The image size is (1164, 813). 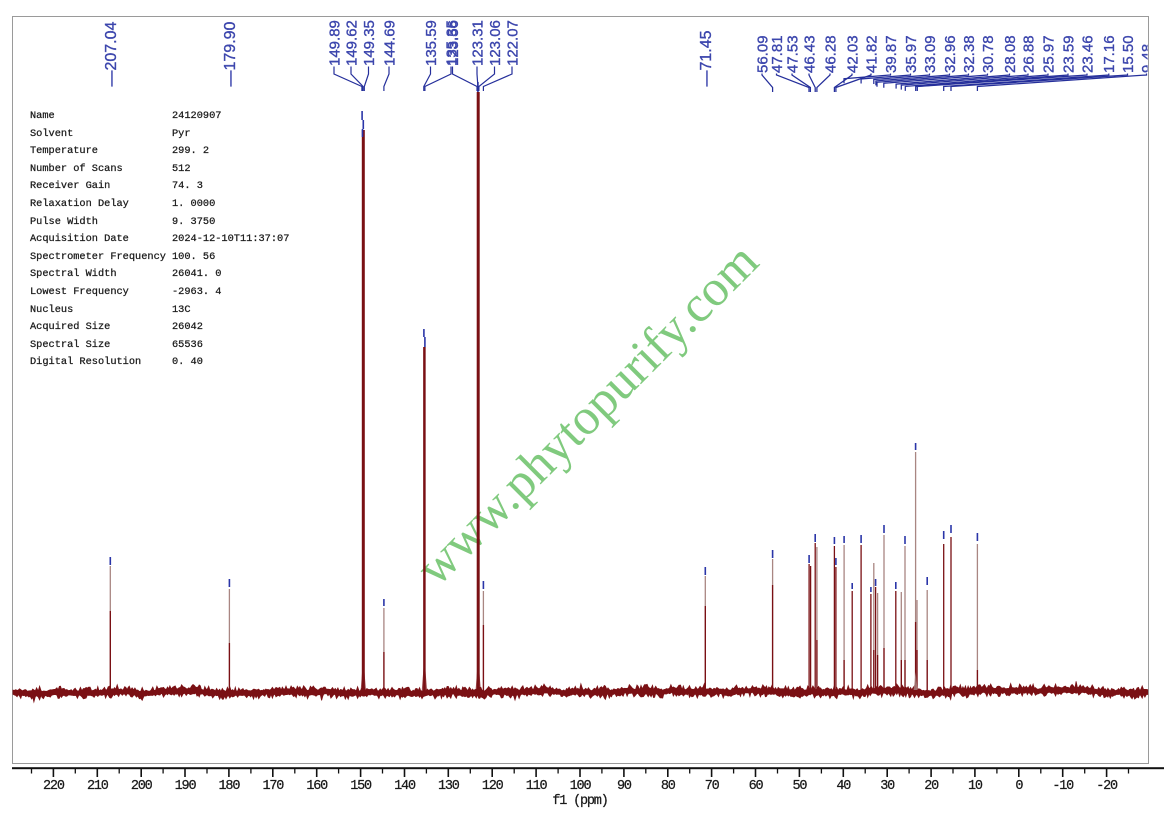 I want to click on svg-text: 26.88, so click(x=1028, y=54).